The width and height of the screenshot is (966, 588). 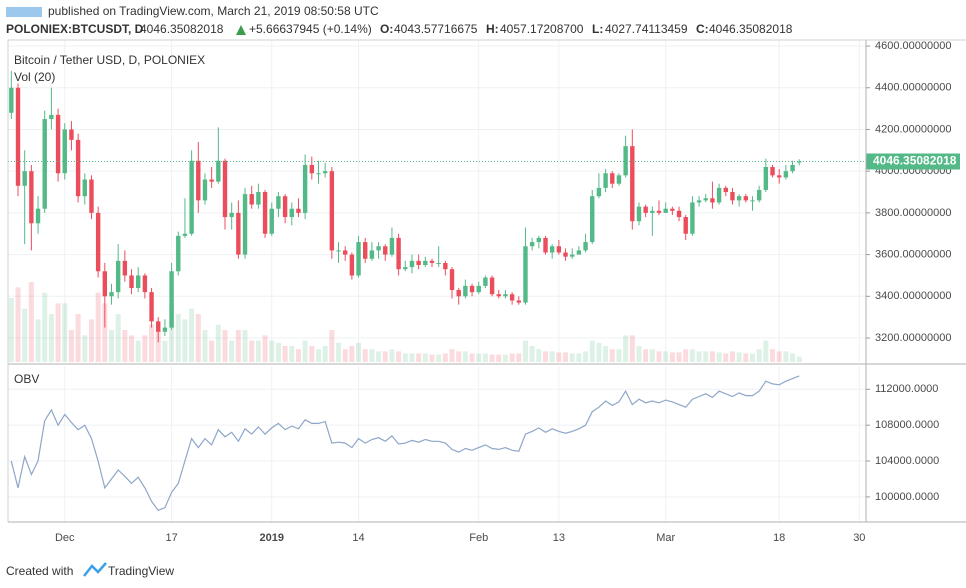 I want to click on x-tick-label: 14, so click(x=358, y=538).